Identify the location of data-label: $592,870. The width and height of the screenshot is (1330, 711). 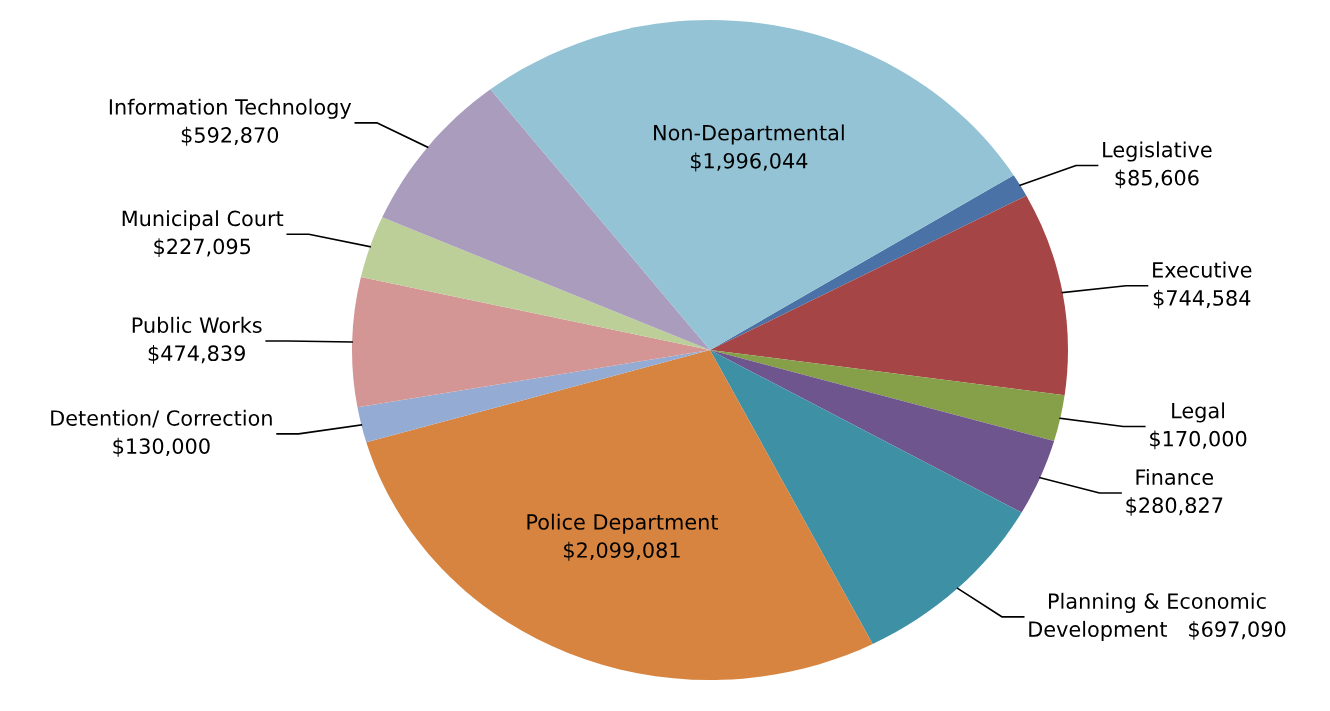
(230, 136).